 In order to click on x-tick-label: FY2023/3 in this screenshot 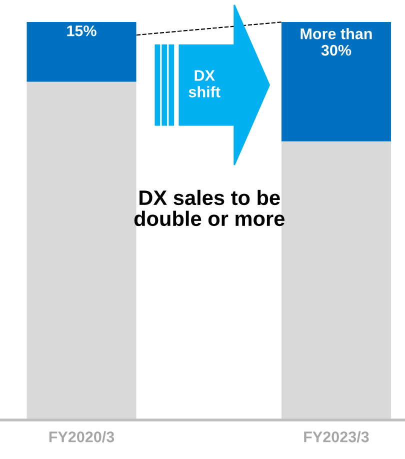, I will do `click(336, 436)`.